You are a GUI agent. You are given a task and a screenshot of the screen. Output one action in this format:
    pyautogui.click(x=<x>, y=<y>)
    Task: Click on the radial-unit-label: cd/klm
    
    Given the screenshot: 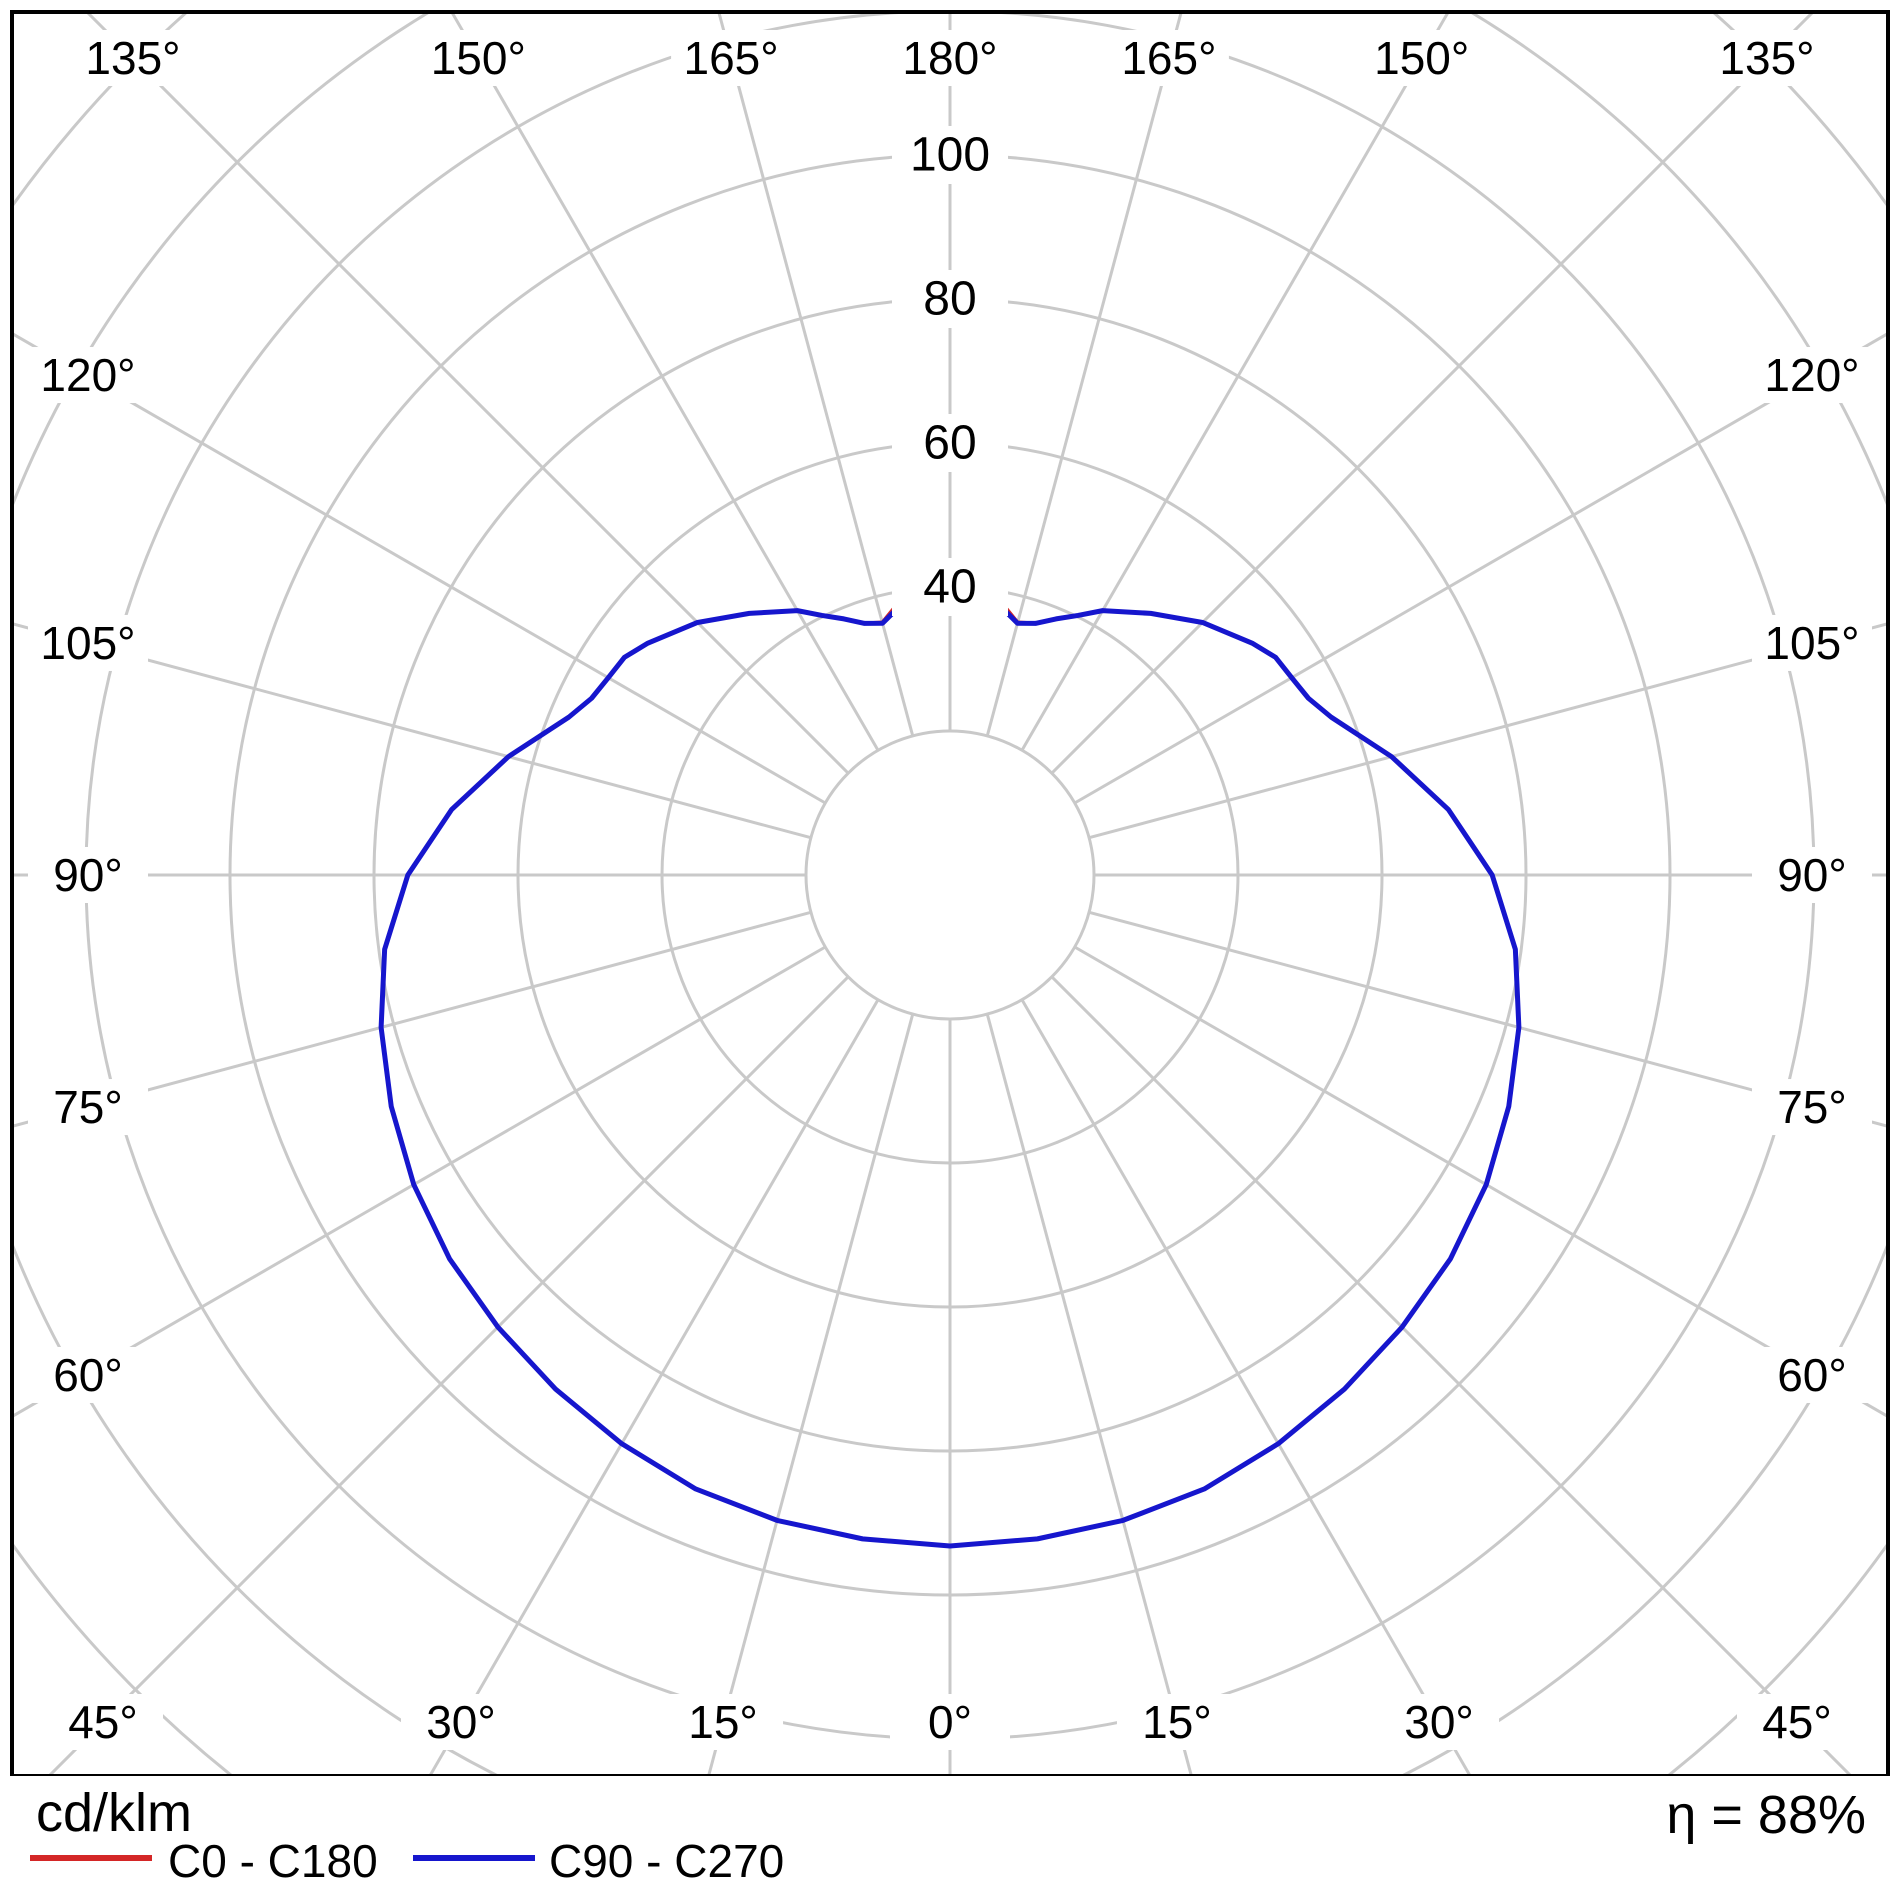 What is the action you would take?
    pyautogui.click(x=114, y=1813)
    